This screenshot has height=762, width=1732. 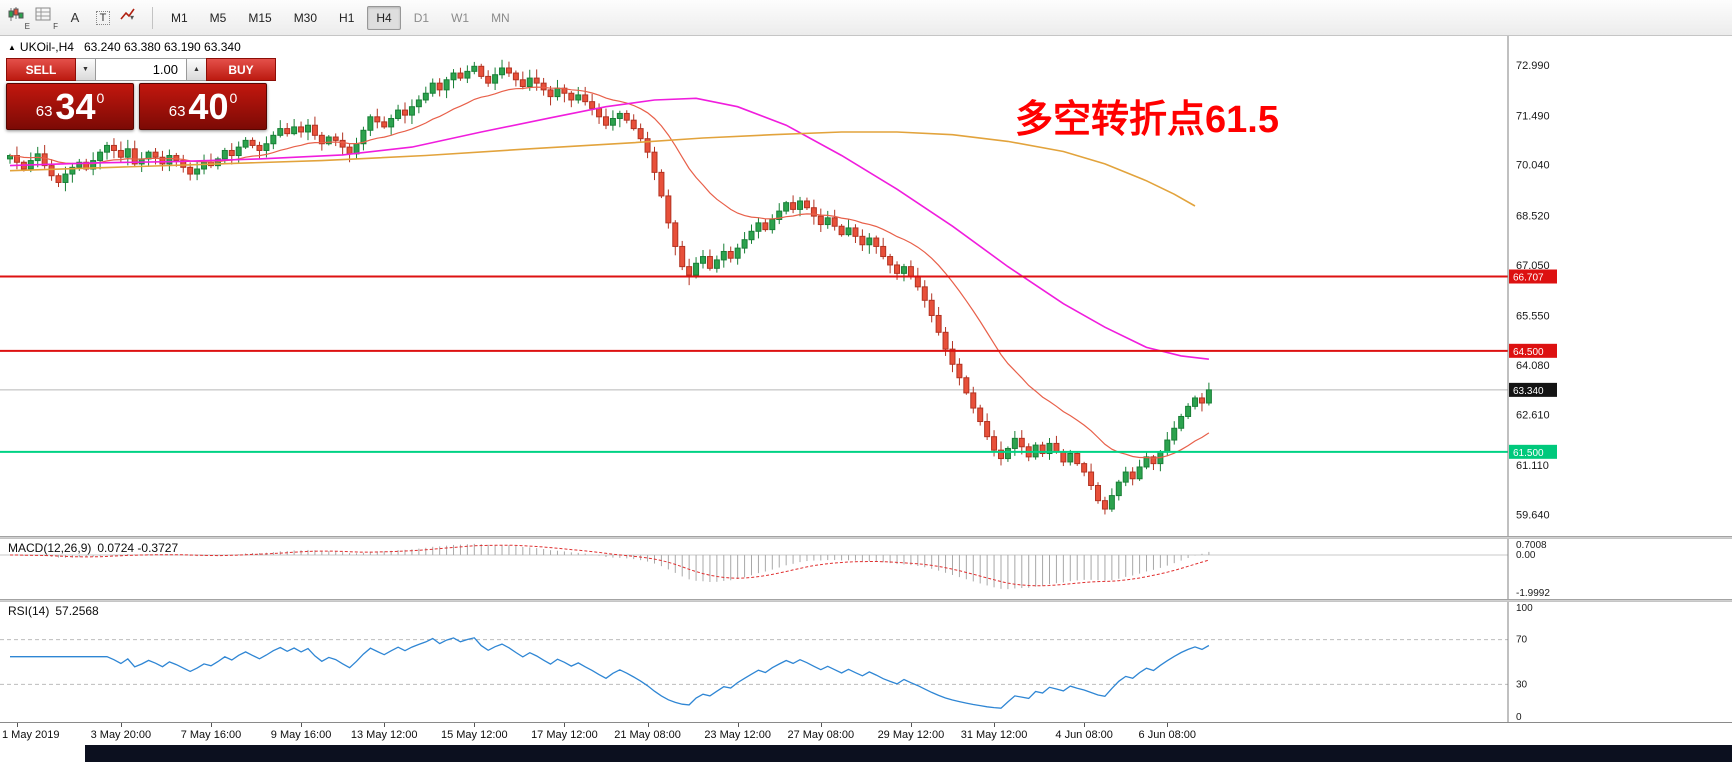 I want to click on macd-histogram, so click(x=613, y=566).